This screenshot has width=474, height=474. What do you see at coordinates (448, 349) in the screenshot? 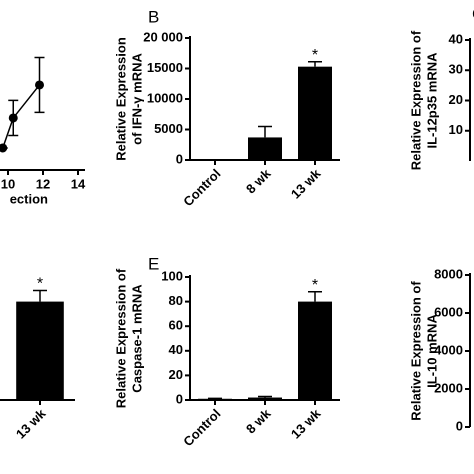
I see `y-tick-label: 4000` at bounding box center [448, 349].